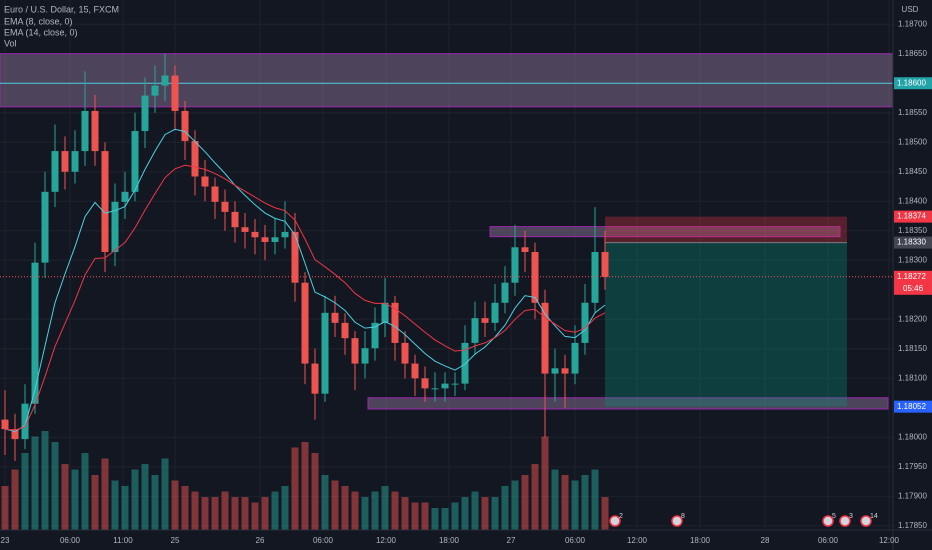 The image size is (932, 550). I want to click on y-tick-label: 1.18300, so click(912, 259).